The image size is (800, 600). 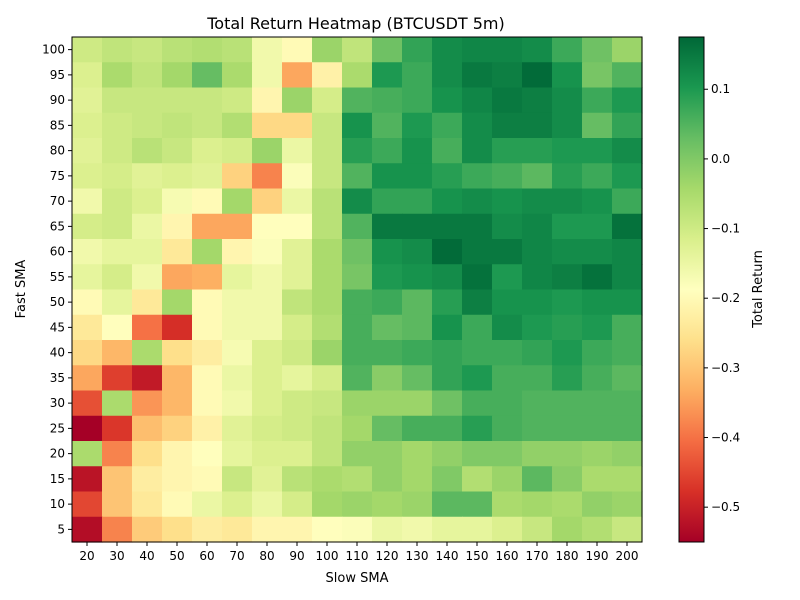 What do you see at coordinates (627, 556) in the screenshot?
I see `x-tick-label: 200` at bounding box center [627, 556].